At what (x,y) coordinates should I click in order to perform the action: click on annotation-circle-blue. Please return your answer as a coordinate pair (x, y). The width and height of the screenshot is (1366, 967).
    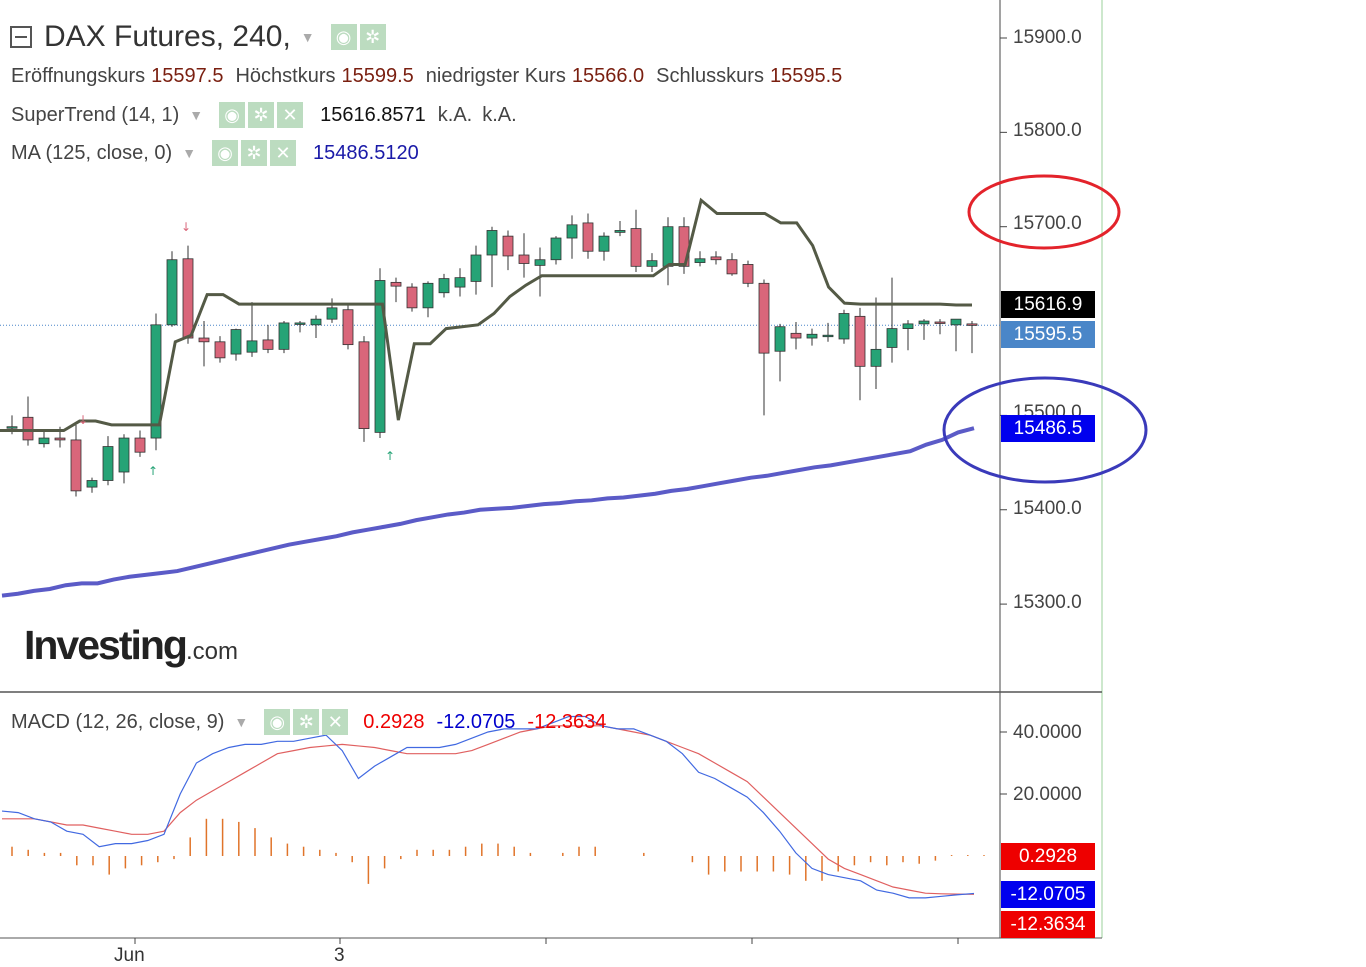
    Looking at the image, I should click on (1045, 430).